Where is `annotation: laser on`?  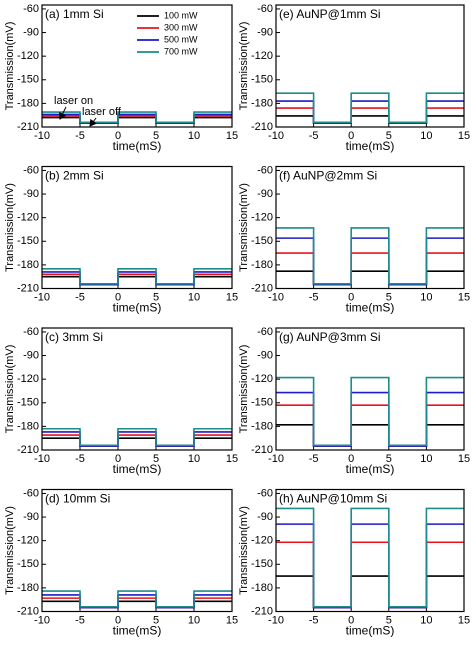 annotation: laser on is located at coordinates (73, 101).